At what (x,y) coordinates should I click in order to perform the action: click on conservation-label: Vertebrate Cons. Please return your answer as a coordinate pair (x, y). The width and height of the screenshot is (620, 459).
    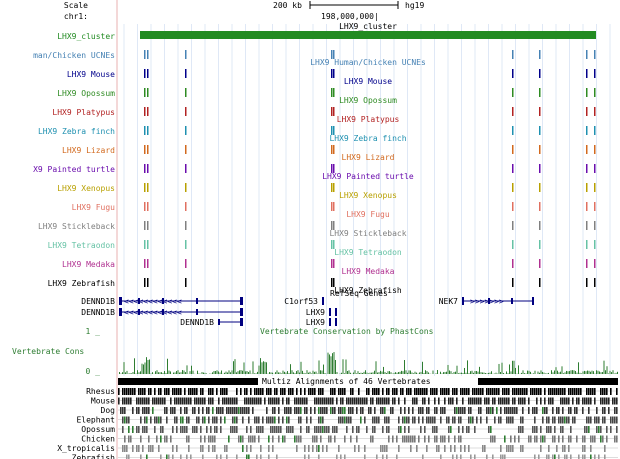
    Looking at the image, I should click on (48, 351).